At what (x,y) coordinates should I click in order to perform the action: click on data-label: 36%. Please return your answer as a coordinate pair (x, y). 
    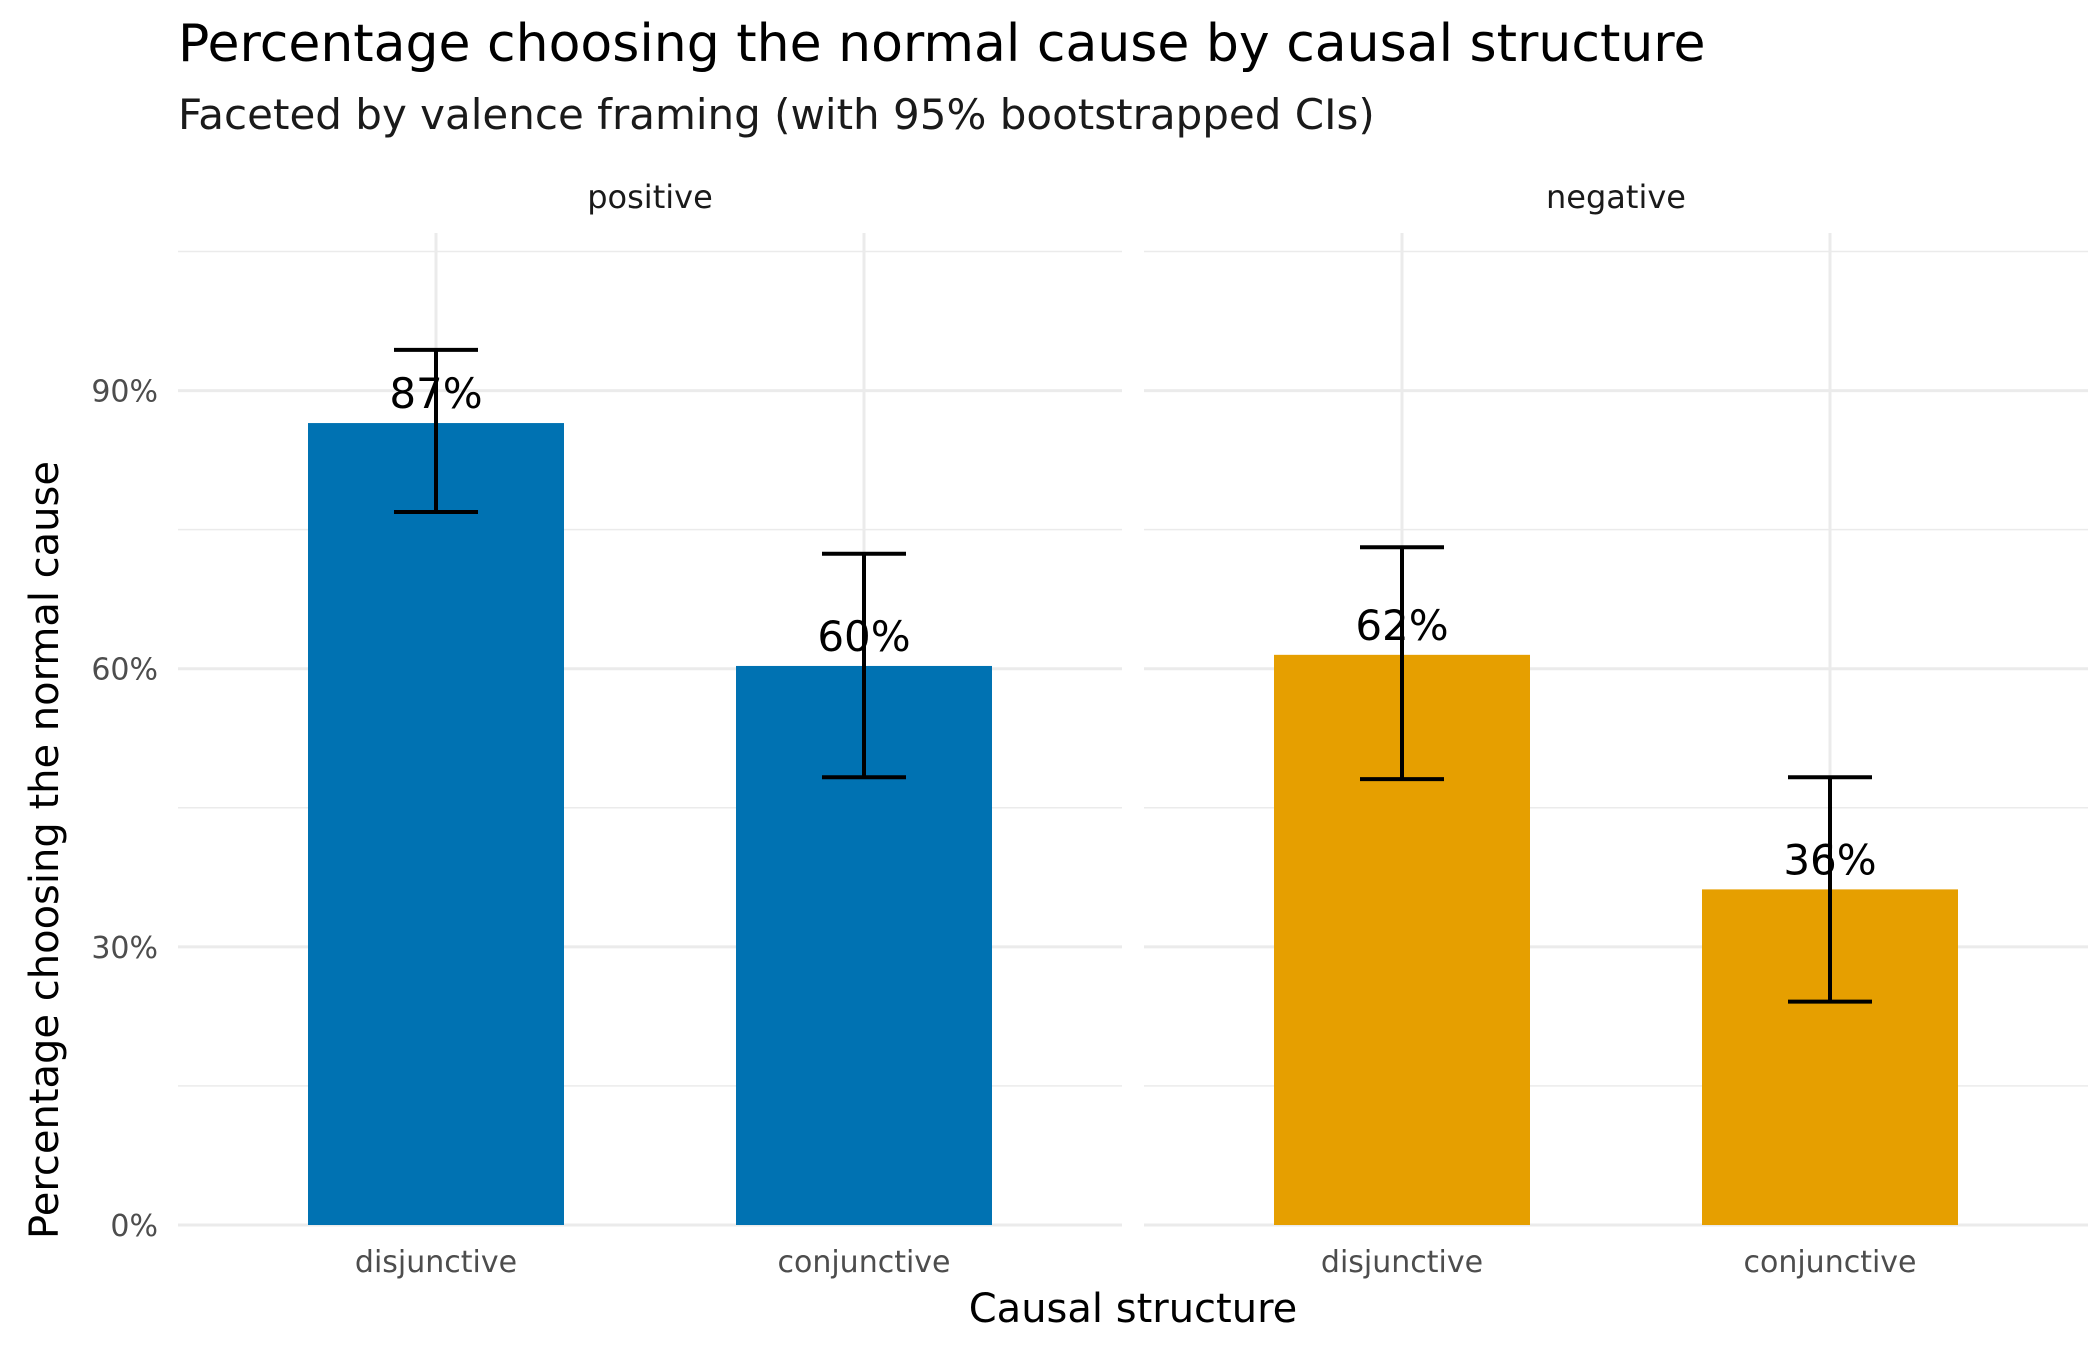
    Looking at the image, I should click on (1829, 859).